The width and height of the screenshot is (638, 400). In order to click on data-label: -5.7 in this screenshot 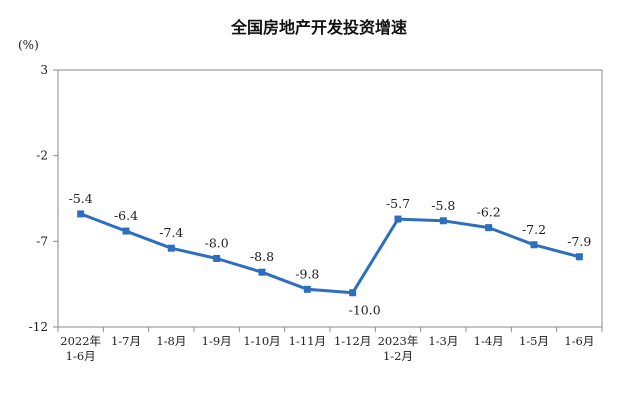, I will do `click(398, 203)`.